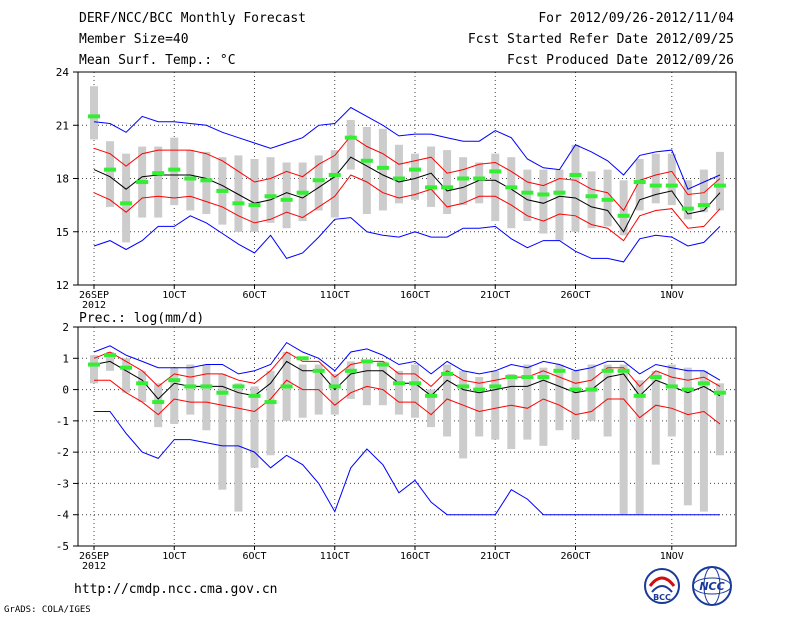 Image resolution: width=800 pixels, height=618 pixels. What do you see at coordinates (62, 232) in the screenshot?
I see `y-tick-label: 15` at bounding box center [62, 232].